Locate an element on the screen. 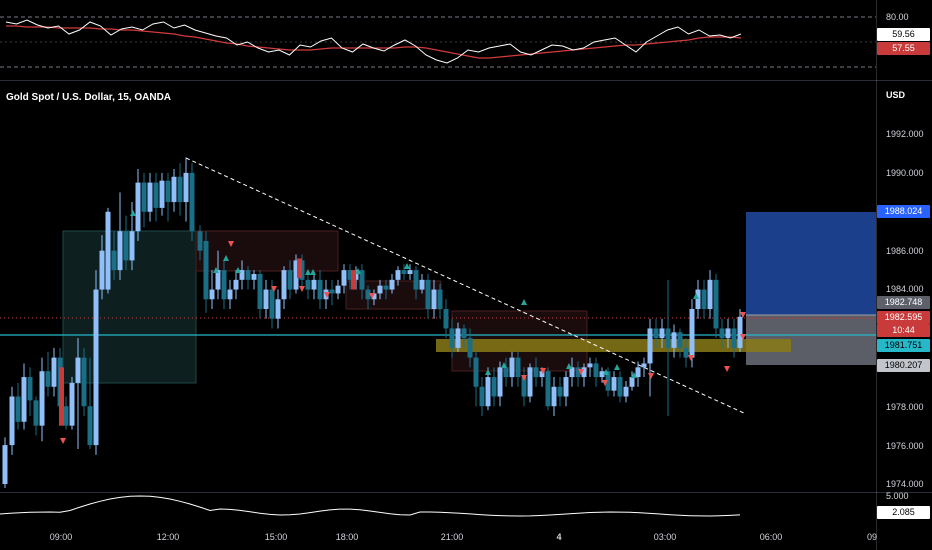 This screenshot has width=932, height=550. time-label: 12:00 is located at coordinates (168, 537).